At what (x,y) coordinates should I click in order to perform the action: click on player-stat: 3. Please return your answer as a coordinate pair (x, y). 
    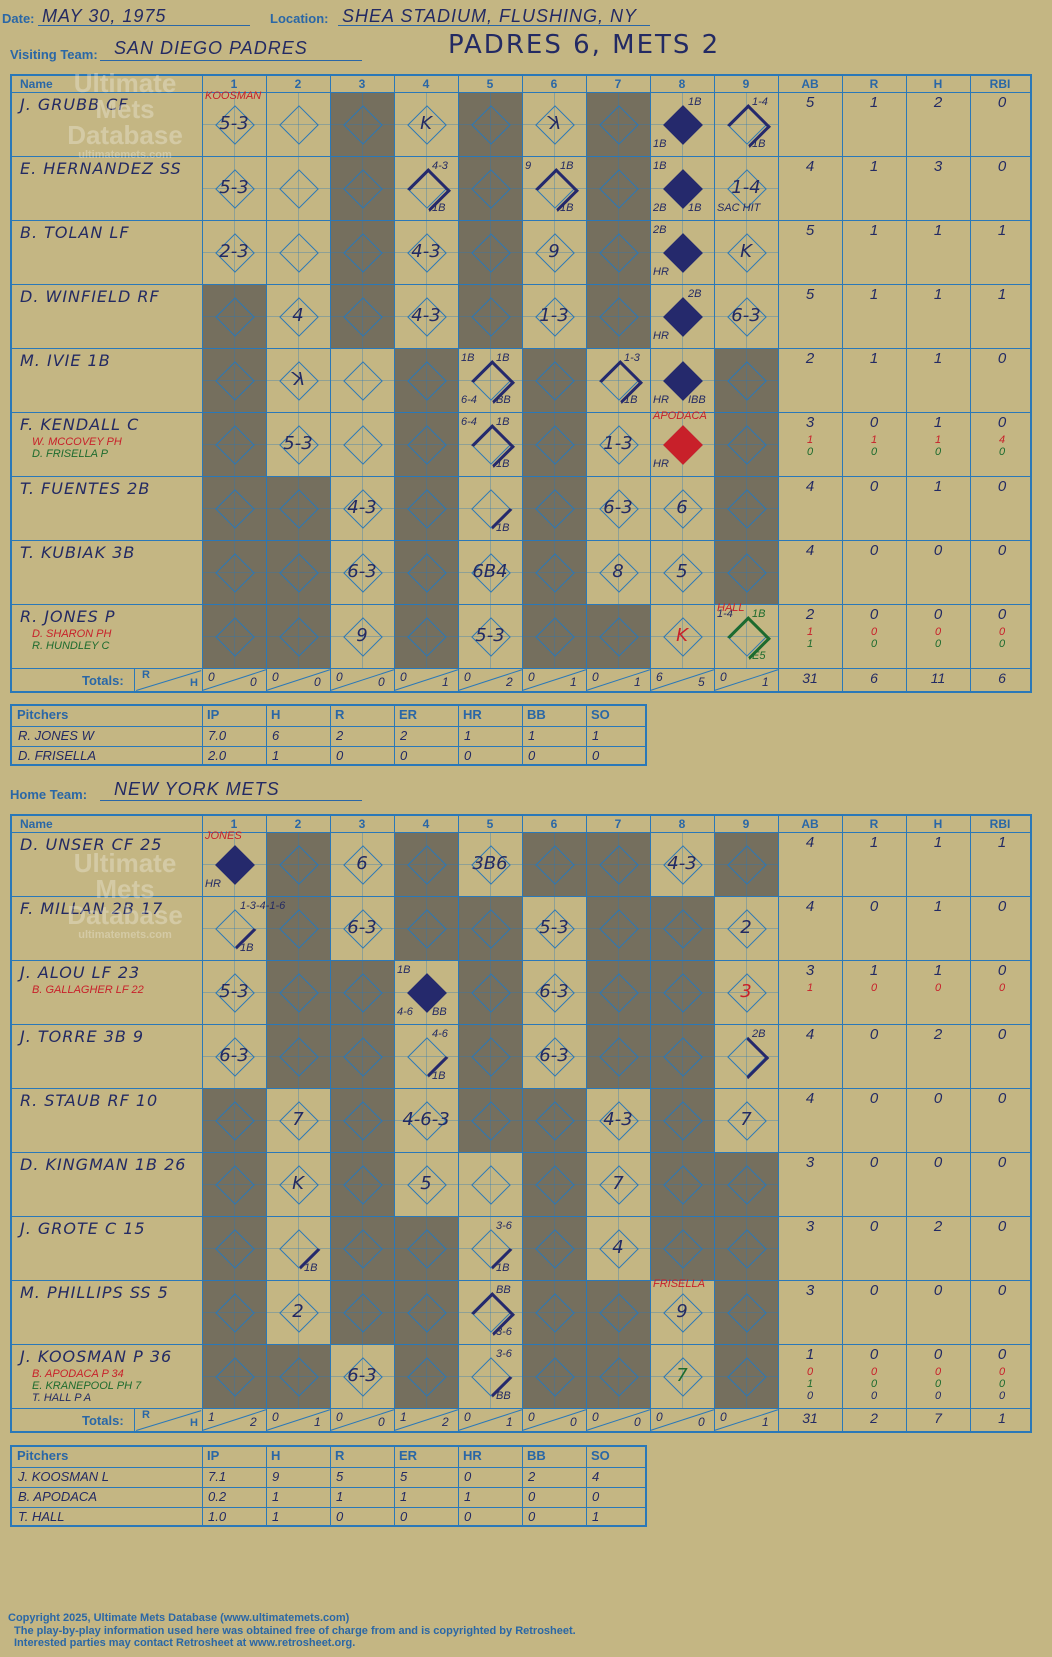
    Looking at the image, I should click on (810, 1290).